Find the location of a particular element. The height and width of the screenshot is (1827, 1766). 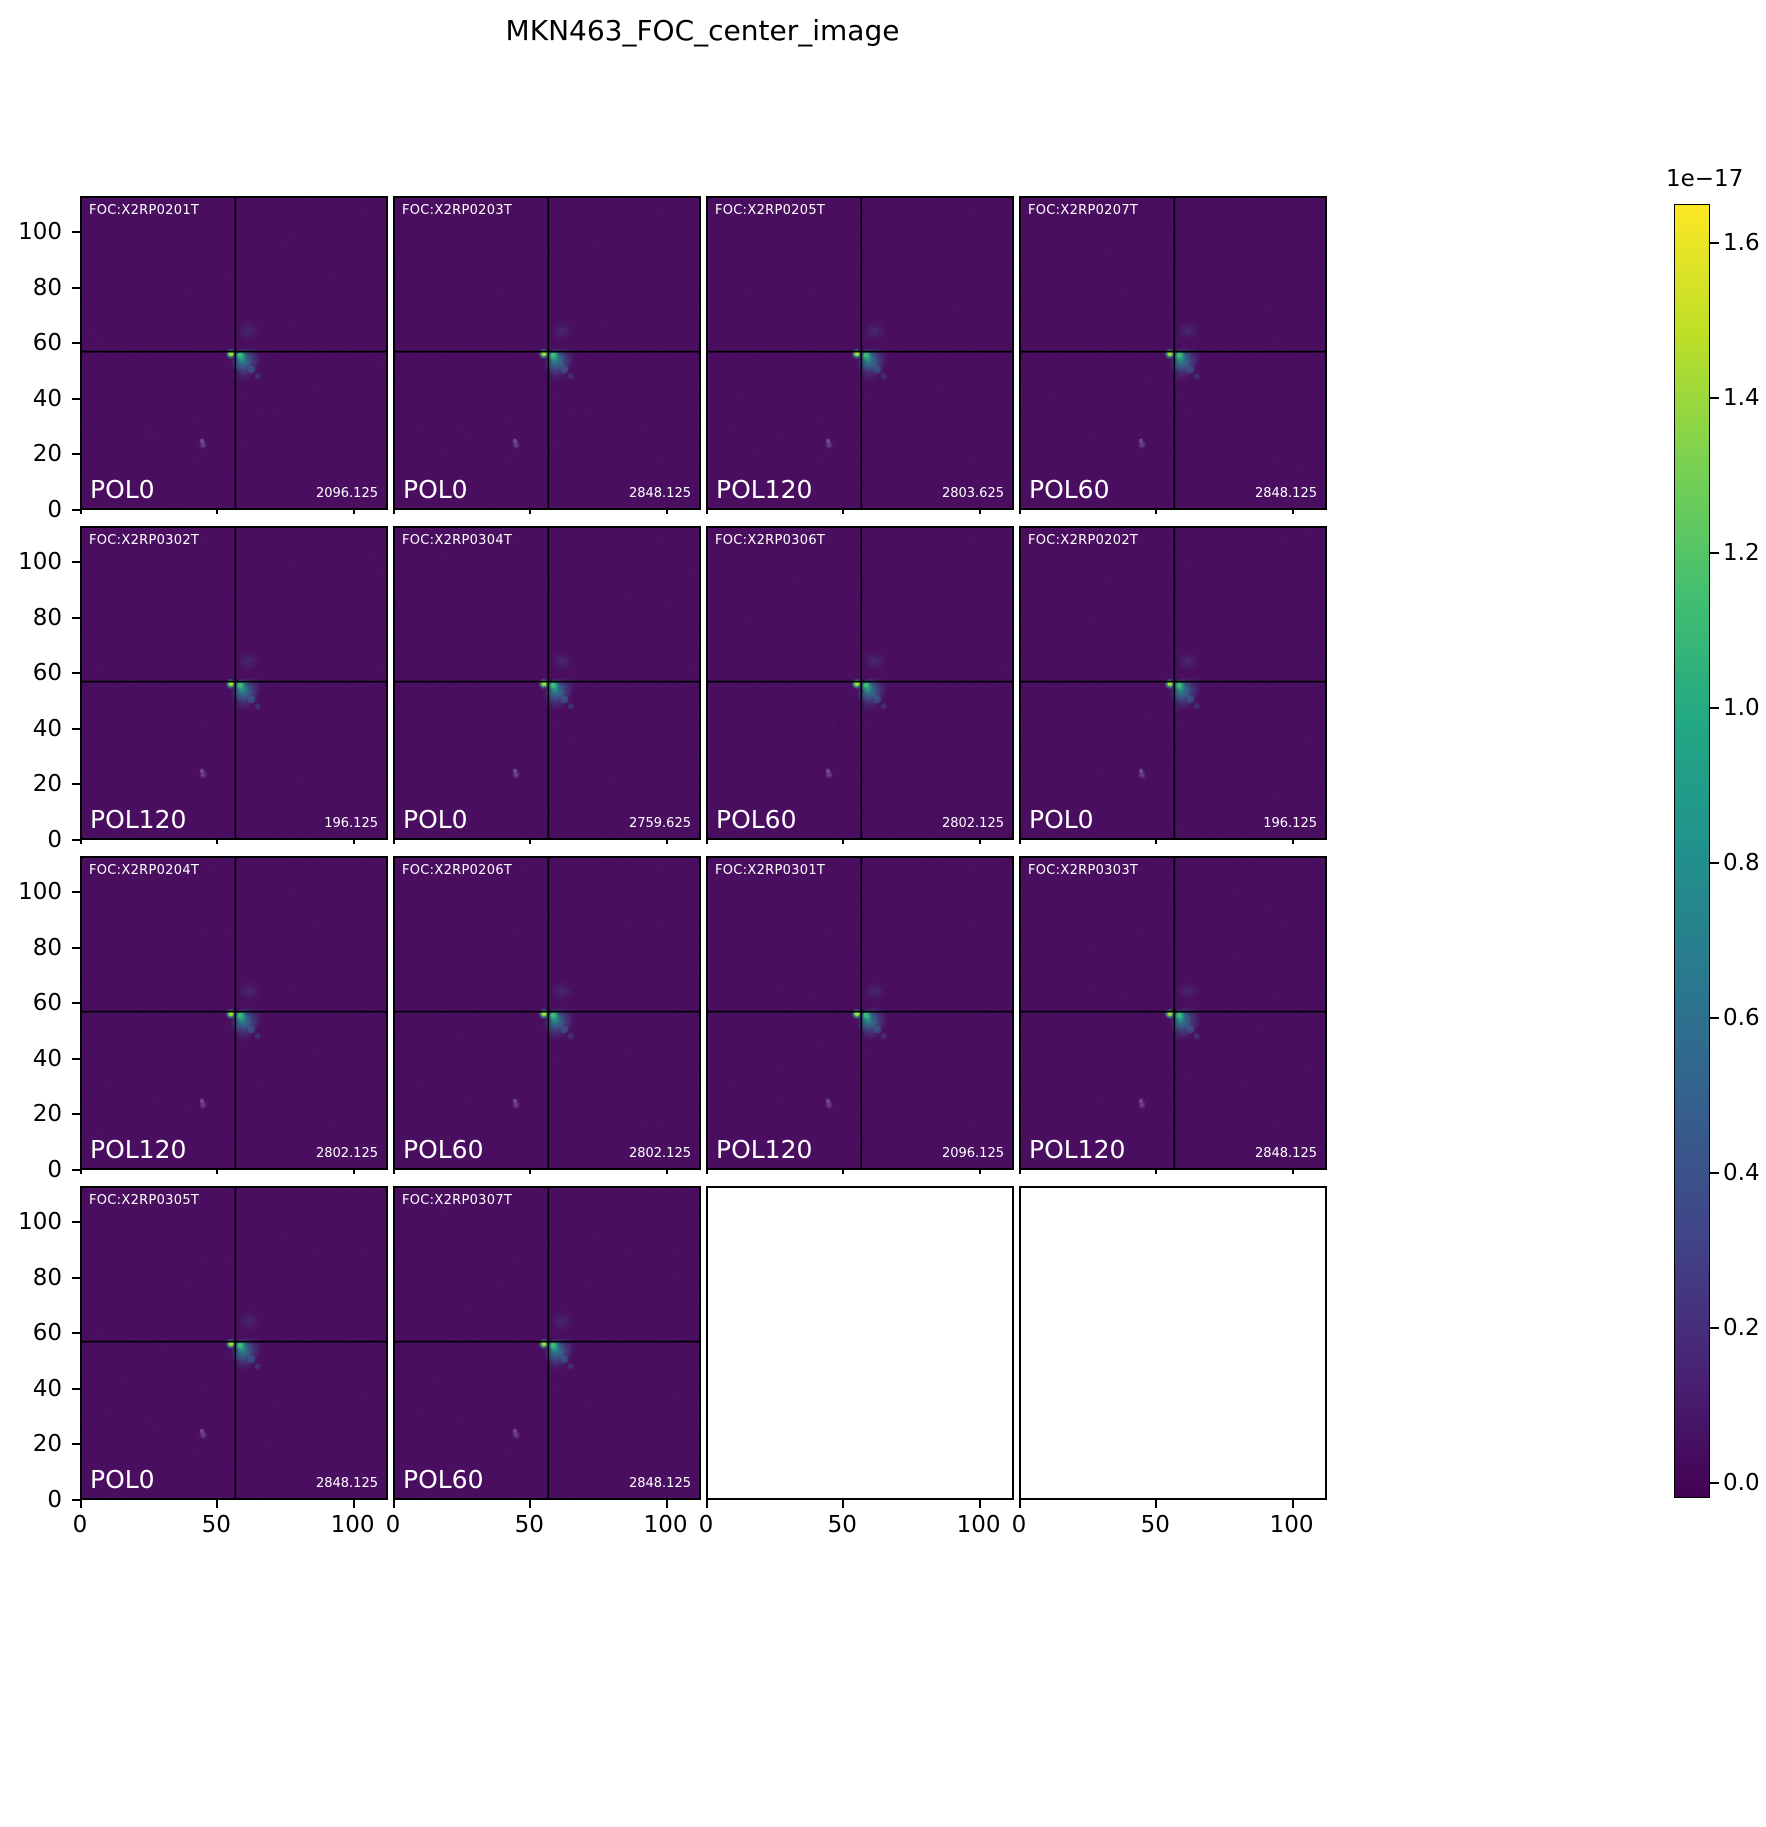

empty-panel is located at coordinates (860, 1343).